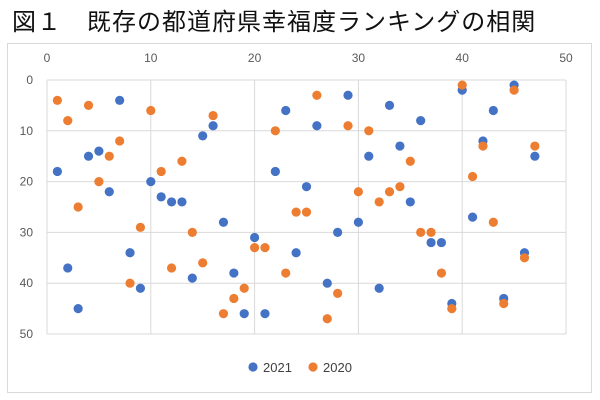 This screenshot has width=600, height=400. Describe the element at coordinates (359, 58) in the screenshot. I see `x-tick-label: 30` at that location.